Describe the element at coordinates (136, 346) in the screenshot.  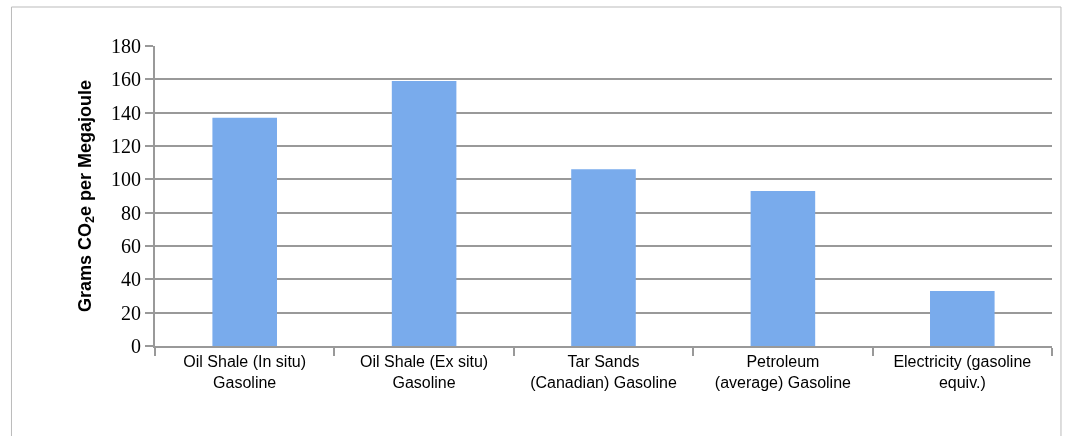
I see `y-tick-label: 0` at that location.